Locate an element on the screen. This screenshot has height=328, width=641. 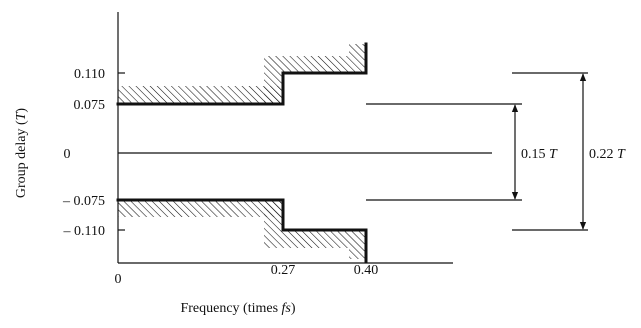
lower-boundary-line is located at coordinates (242, 231).